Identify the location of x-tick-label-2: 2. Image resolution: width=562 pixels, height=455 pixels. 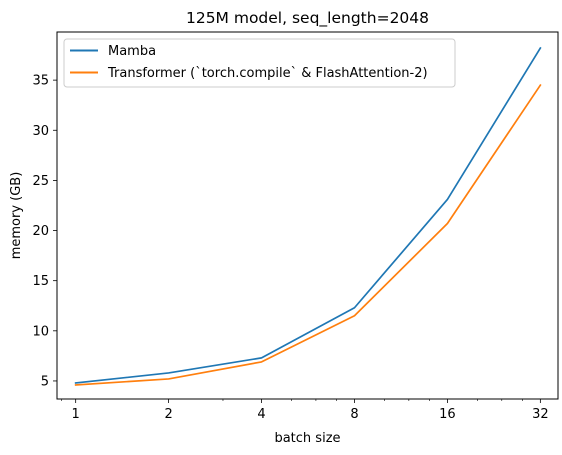
(168, 414).